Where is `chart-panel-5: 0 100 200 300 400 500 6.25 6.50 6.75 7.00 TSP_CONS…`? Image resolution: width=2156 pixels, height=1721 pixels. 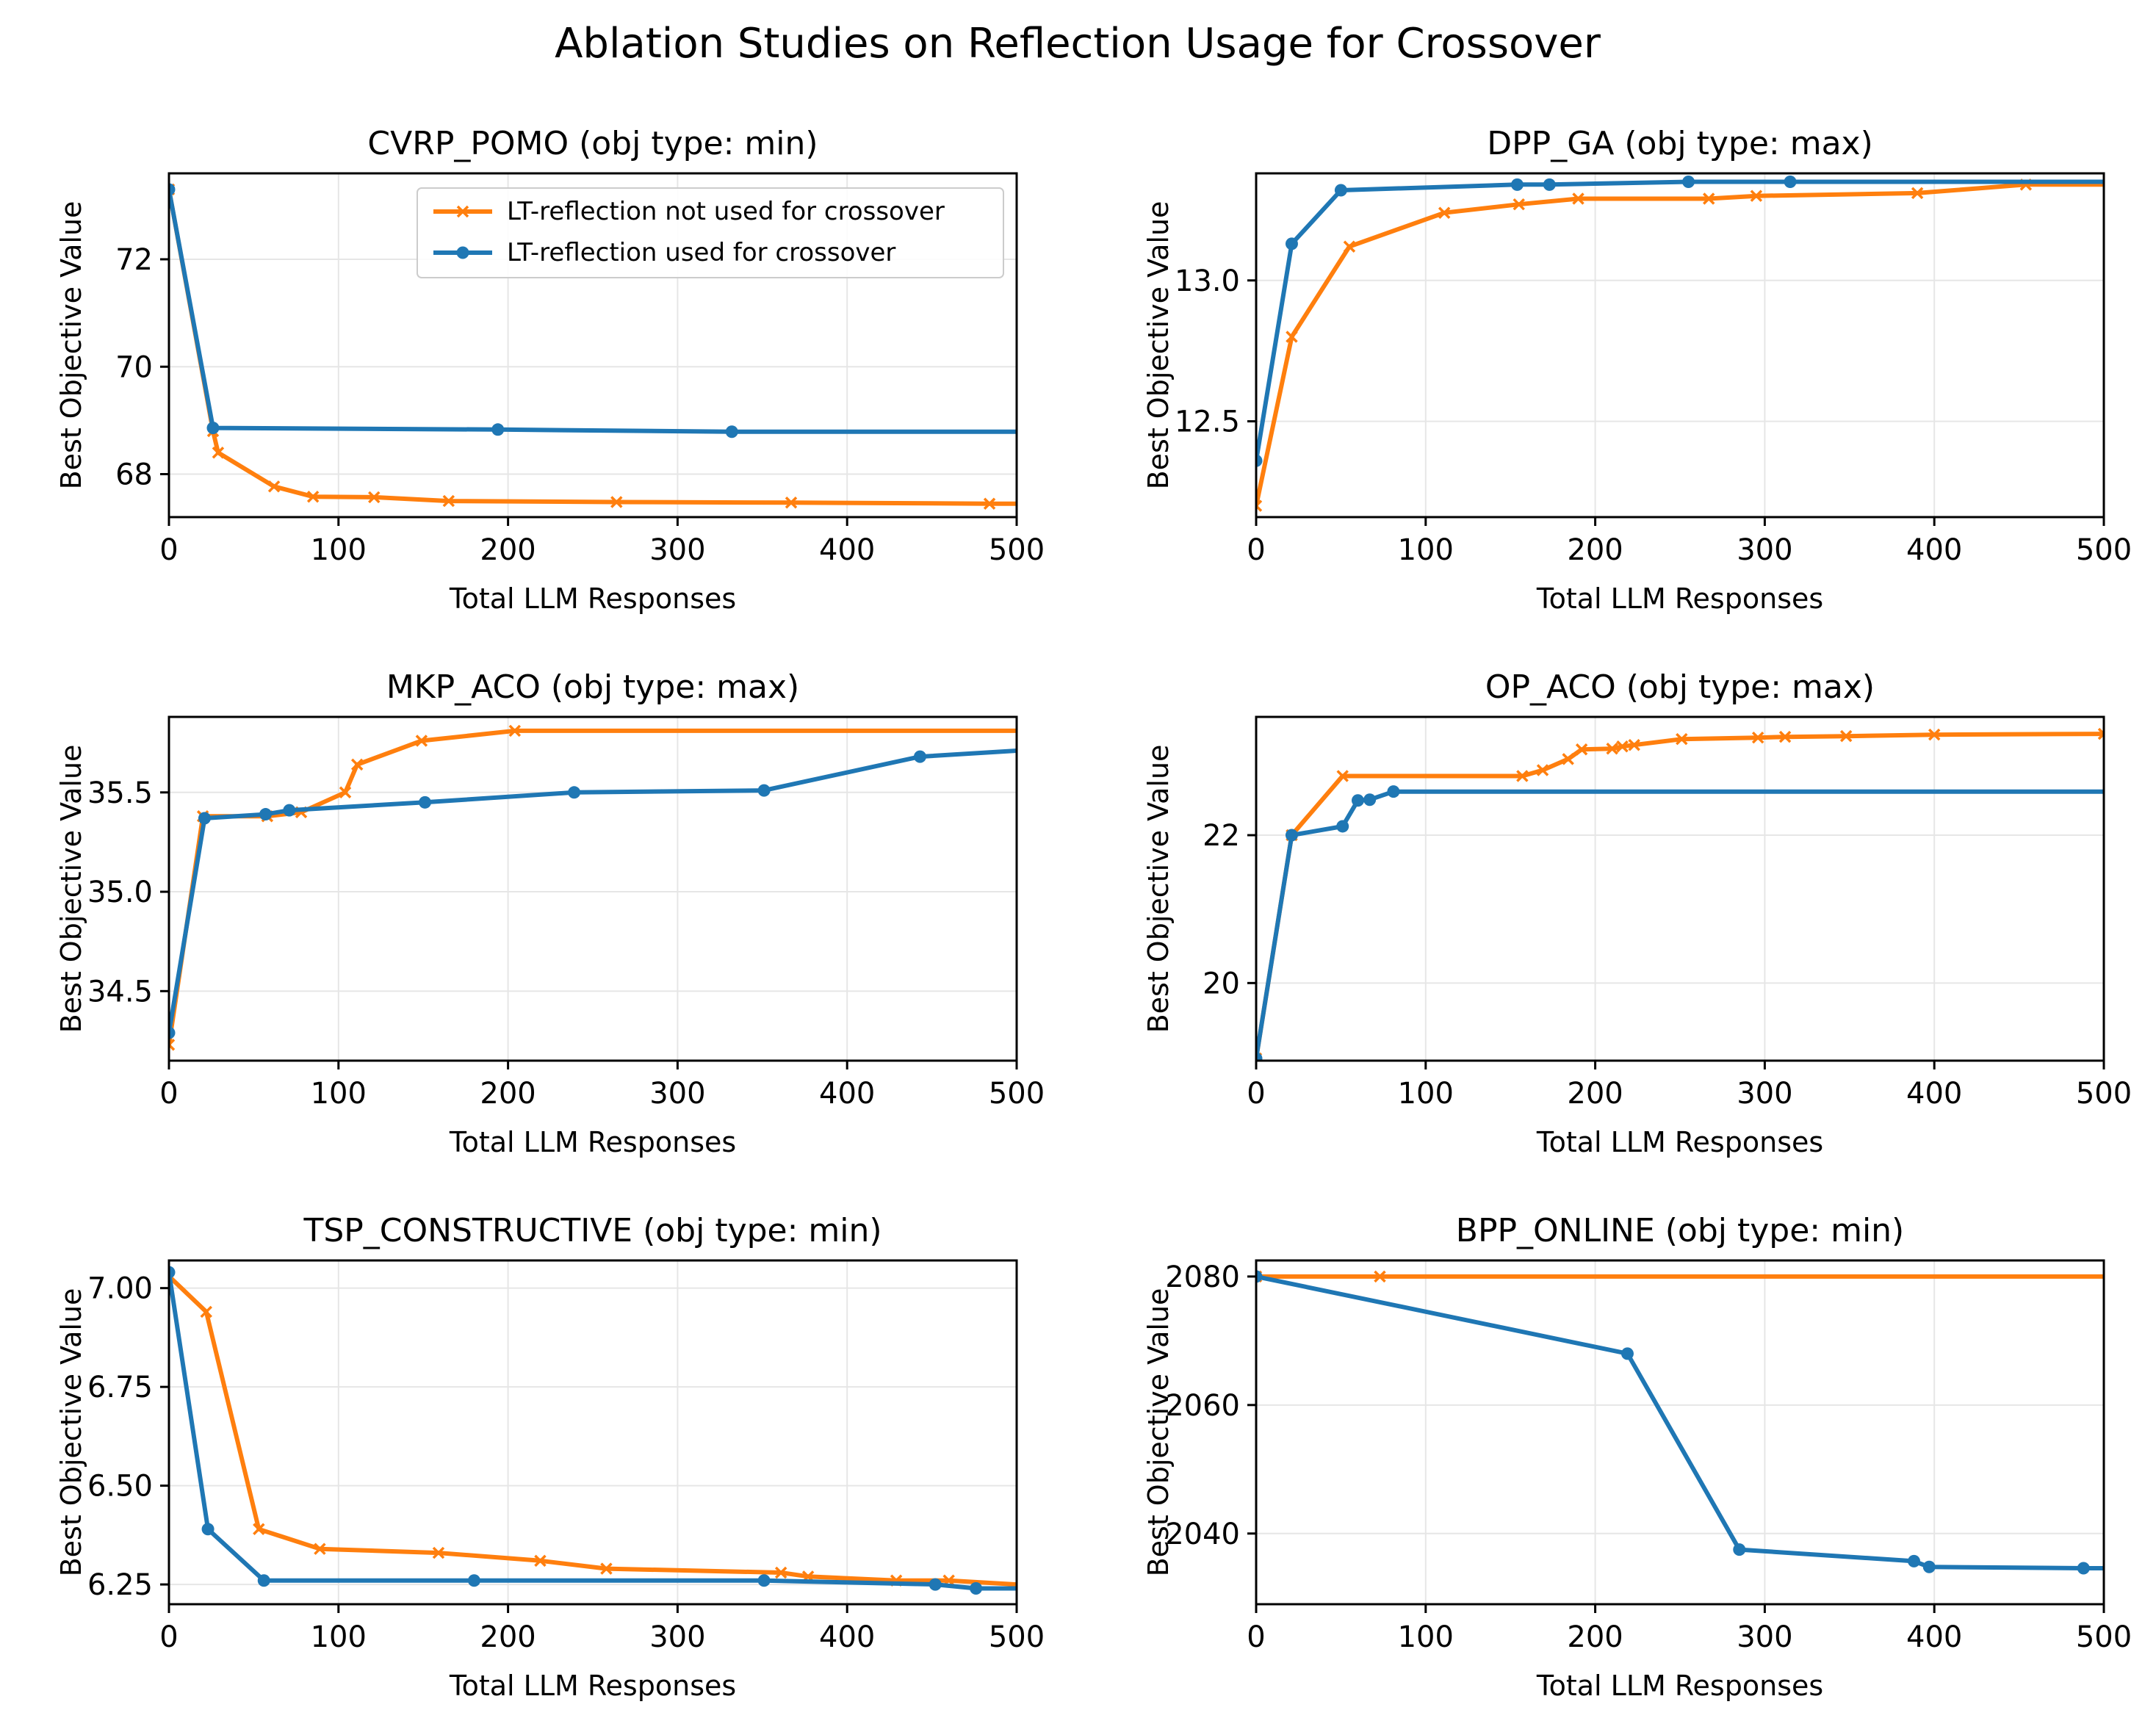
chart-panel-5: 0 100 200 300 400 500 6.25 6.50 6.75 7.00 TSP_CONS… is located at coordinates (550, 1457).